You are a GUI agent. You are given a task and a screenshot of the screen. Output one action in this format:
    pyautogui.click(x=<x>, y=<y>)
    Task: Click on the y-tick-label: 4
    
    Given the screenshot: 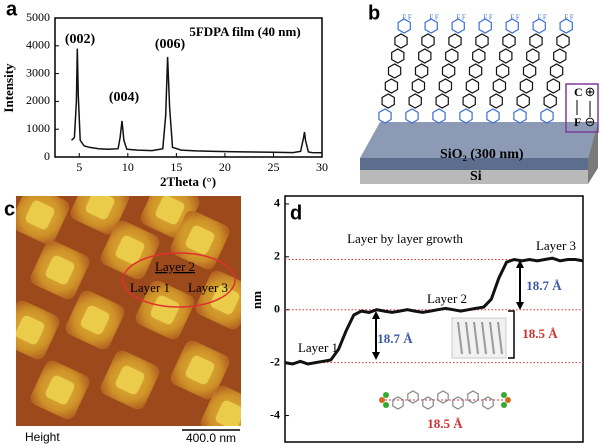 What is the action you would take?
    pyautogui.click(x=277, y=203)
    